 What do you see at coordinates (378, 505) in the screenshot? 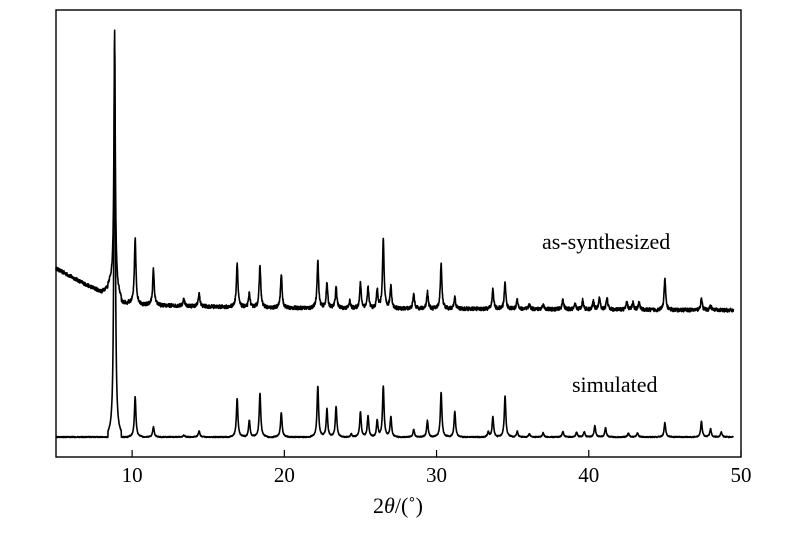
I see `x-axis-title-prefix: 2` at bounding box center [378, 505].